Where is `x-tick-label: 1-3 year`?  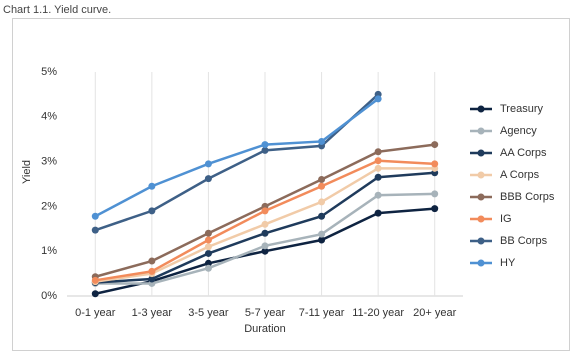 x-tick-label: 1-3 year is located at coordinates (152, 313).